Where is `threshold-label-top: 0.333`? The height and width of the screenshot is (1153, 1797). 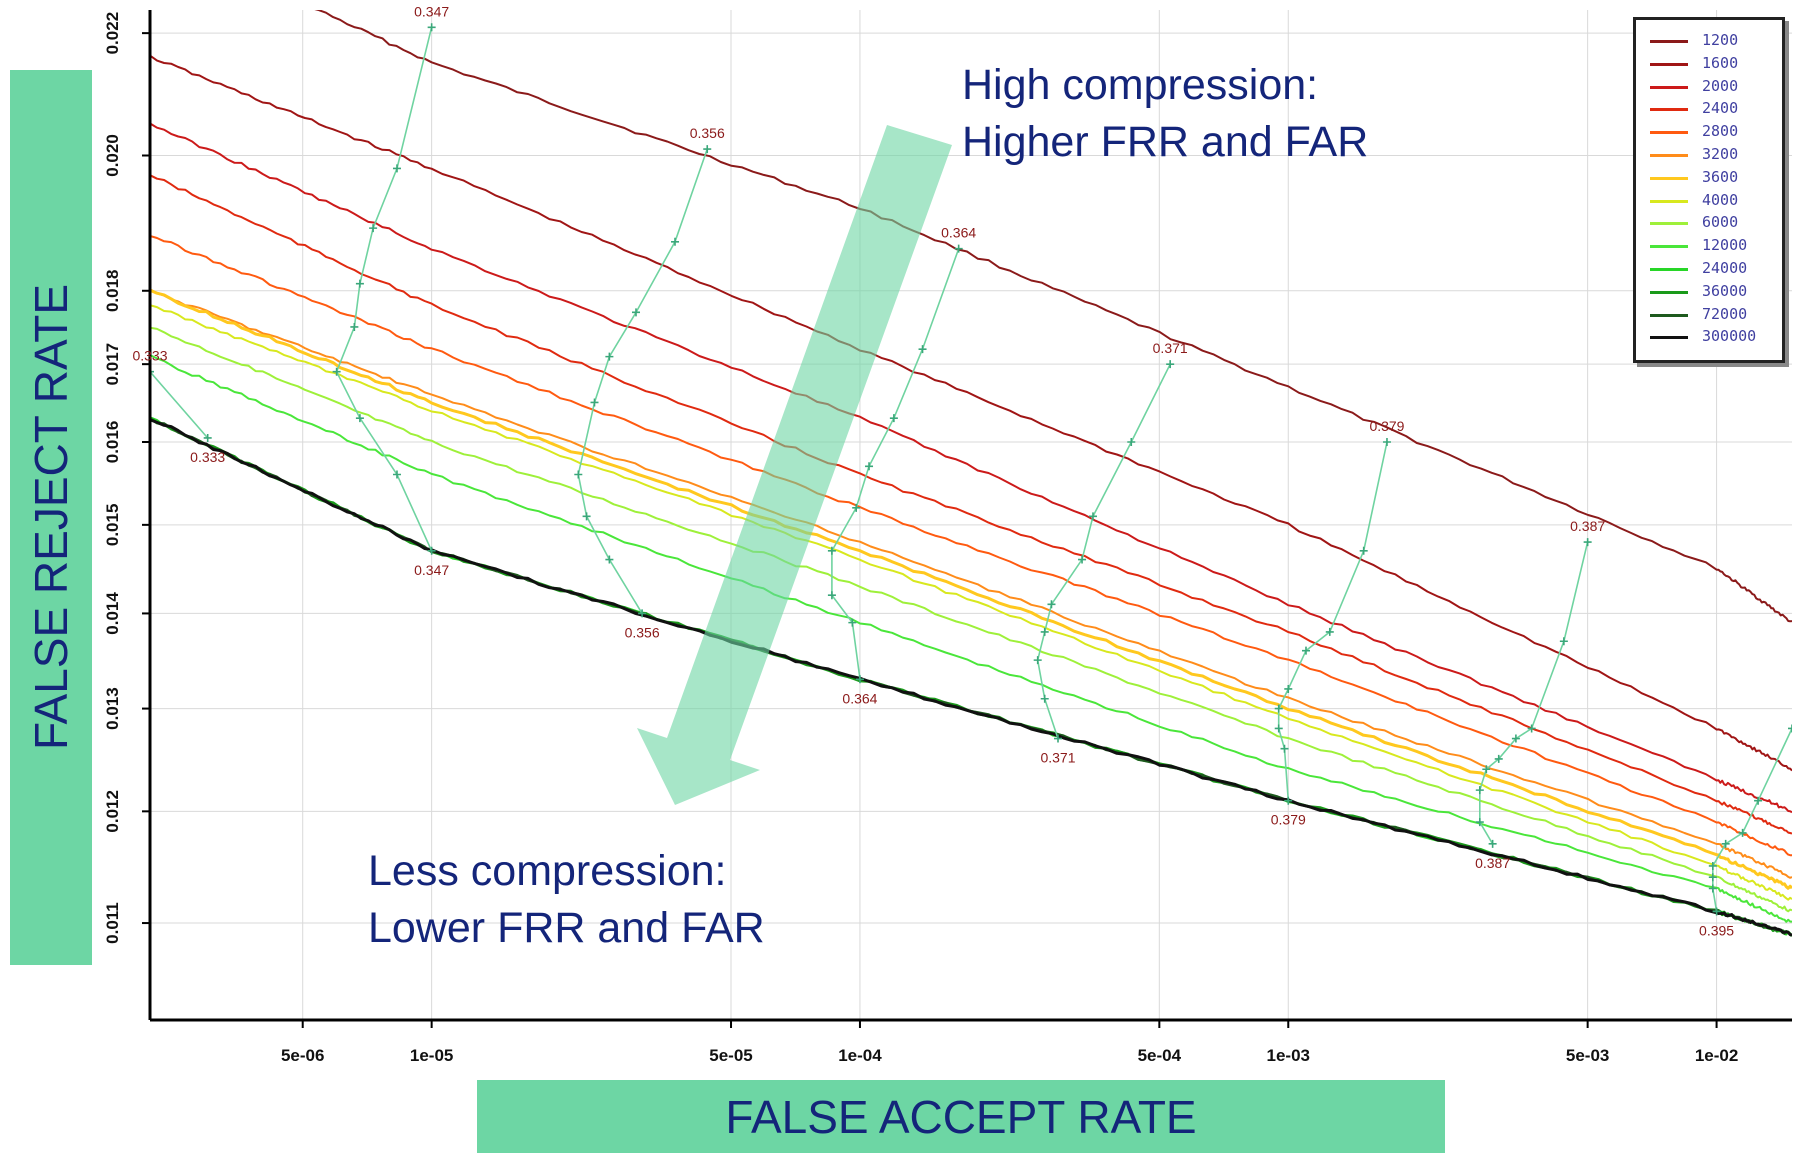 threshold-label-top: 0.333 is located at coordinates (149, 356).